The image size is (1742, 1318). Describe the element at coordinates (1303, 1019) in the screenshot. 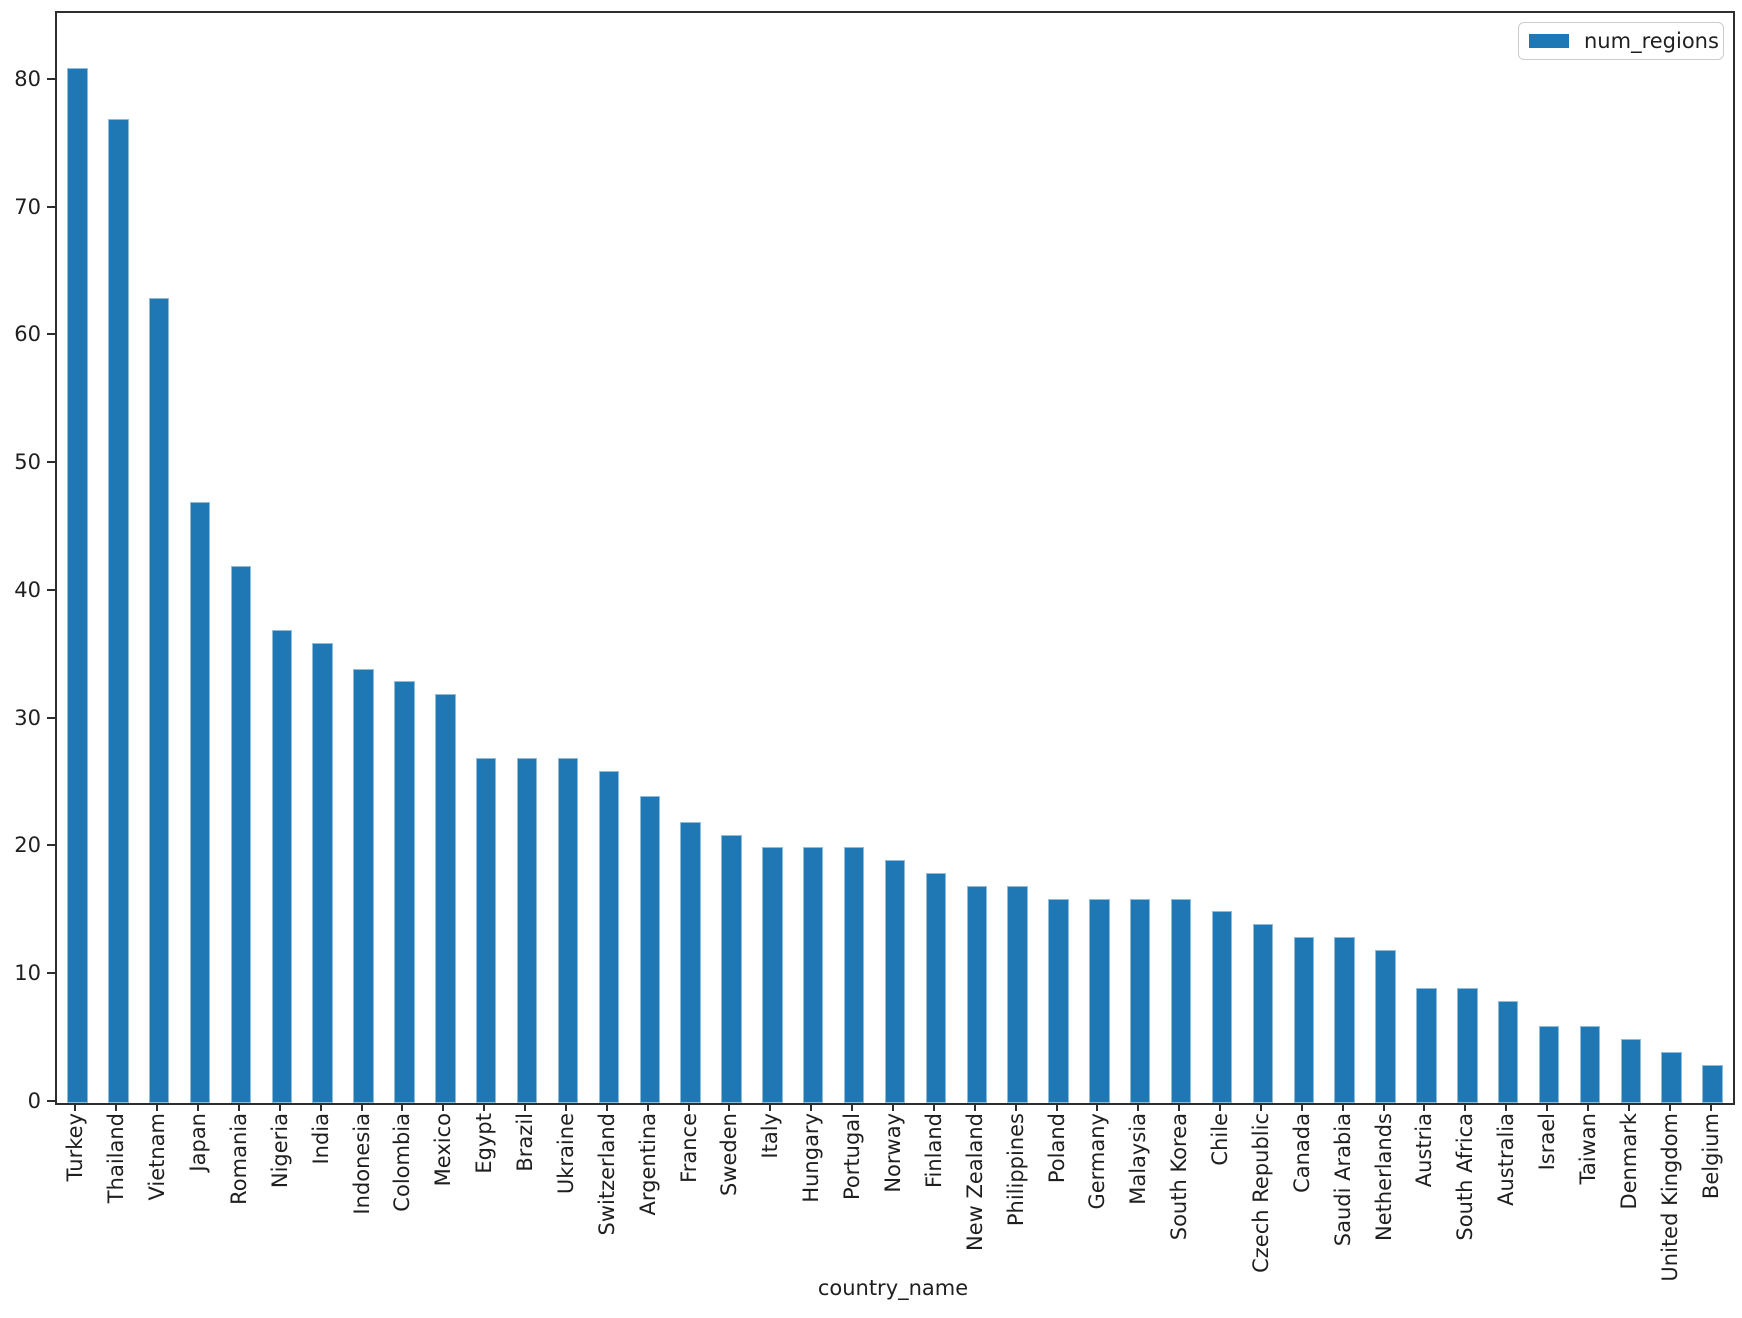

I see `bar-canada` at that location.